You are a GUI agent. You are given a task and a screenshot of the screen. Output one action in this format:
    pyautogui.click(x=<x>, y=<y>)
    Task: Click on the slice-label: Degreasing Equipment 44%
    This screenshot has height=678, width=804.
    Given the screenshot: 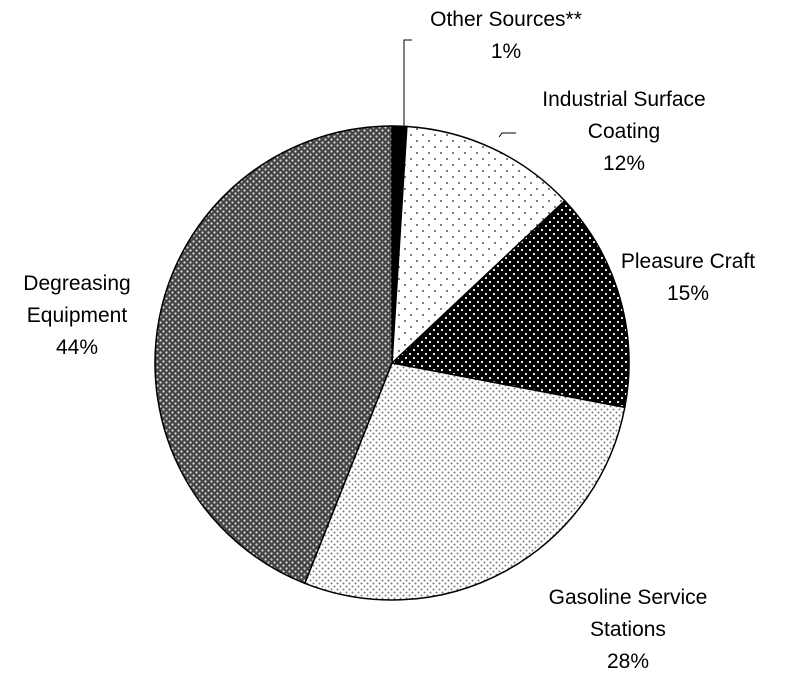 What is the action you would take?
    pyautogui.click(x=77, y=316)
    